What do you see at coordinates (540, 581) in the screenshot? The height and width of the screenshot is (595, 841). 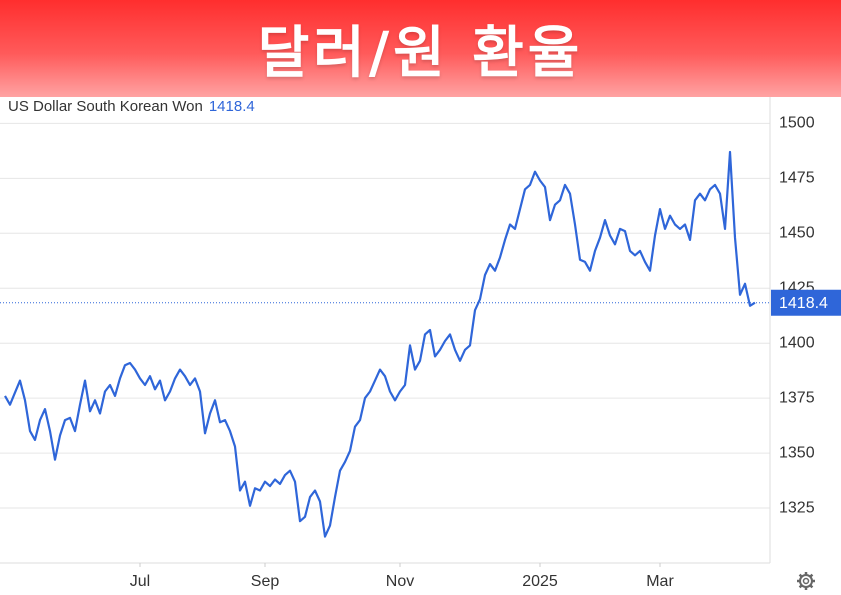 I see `x-tick-label: 2025` at bounding box center [540, 581].